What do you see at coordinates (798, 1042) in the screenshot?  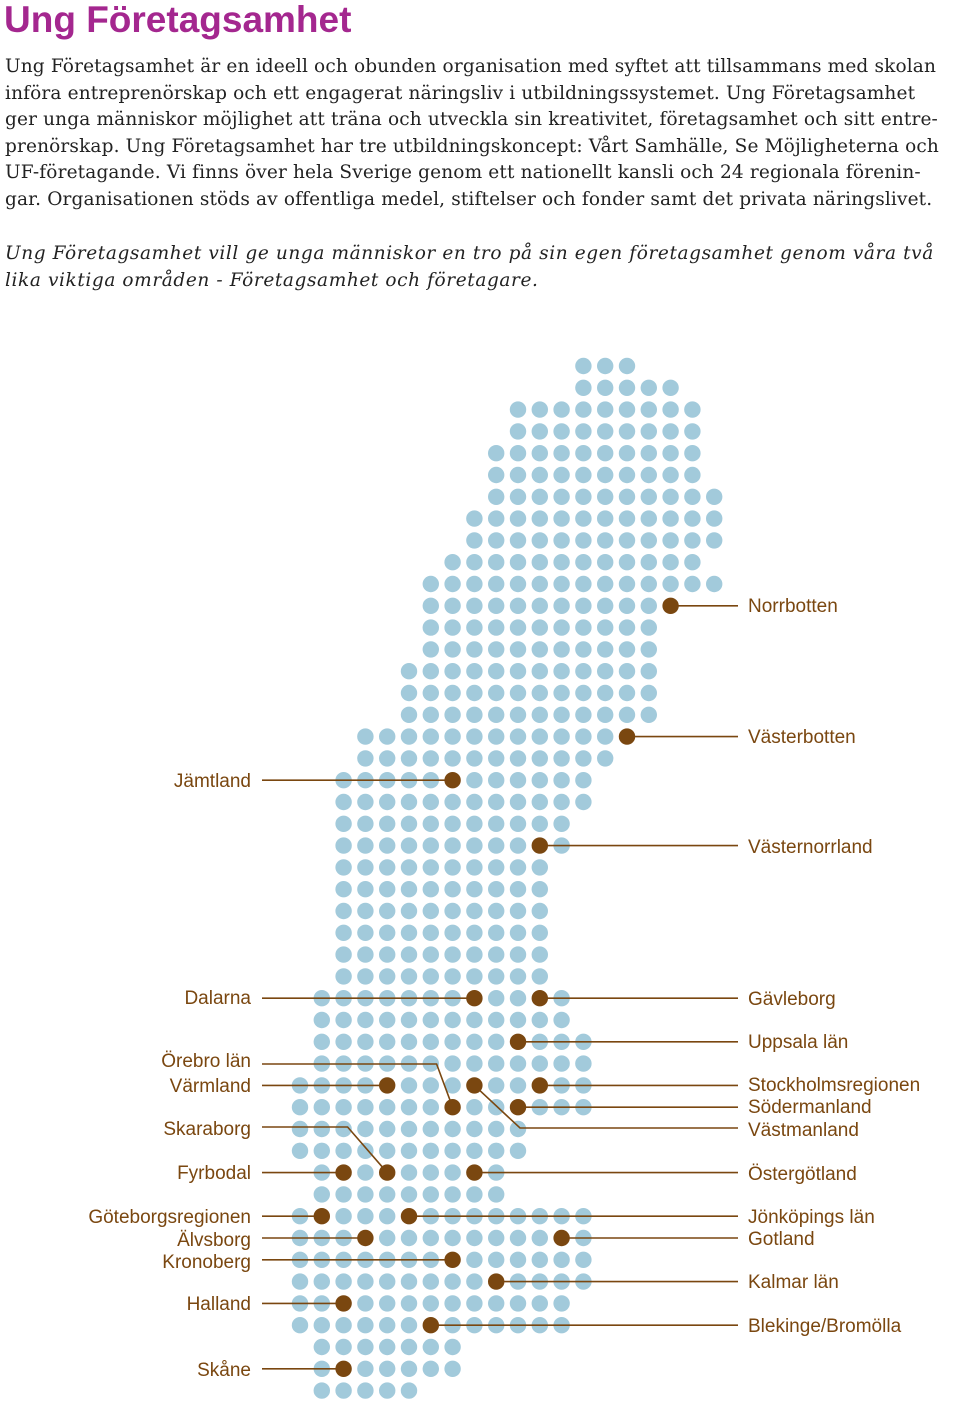 I see `label-uppsala: Uppsala län` at bounding box center [798, 1042].